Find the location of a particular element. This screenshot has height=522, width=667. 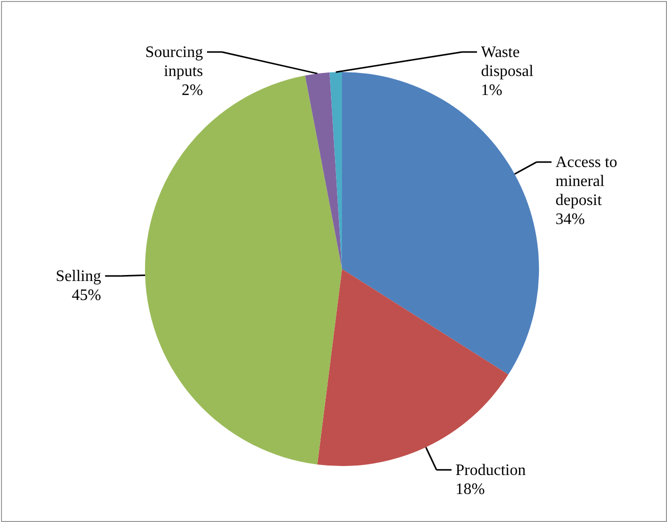

slice-label: Sourcing inputs is located at coordinates (174, 62).